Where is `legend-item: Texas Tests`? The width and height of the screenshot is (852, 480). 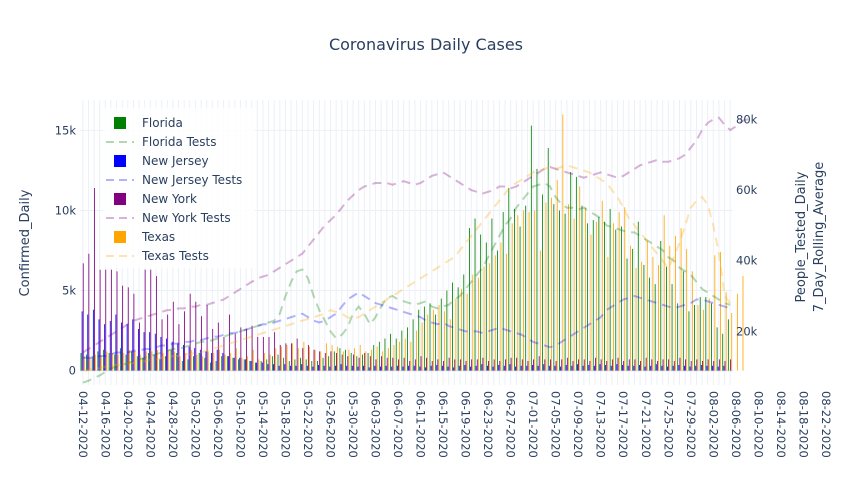
legend-item: Texas Tests is located at coordinates (157, 256).